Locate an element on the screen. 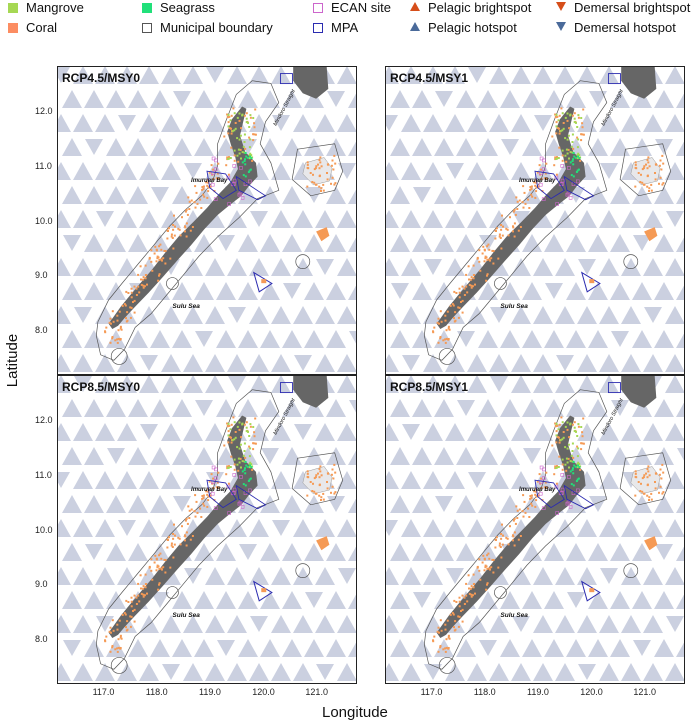 This screenshot has width=700, height=723. y-tick-label: 11.0 is located at coordinates (43, 165).